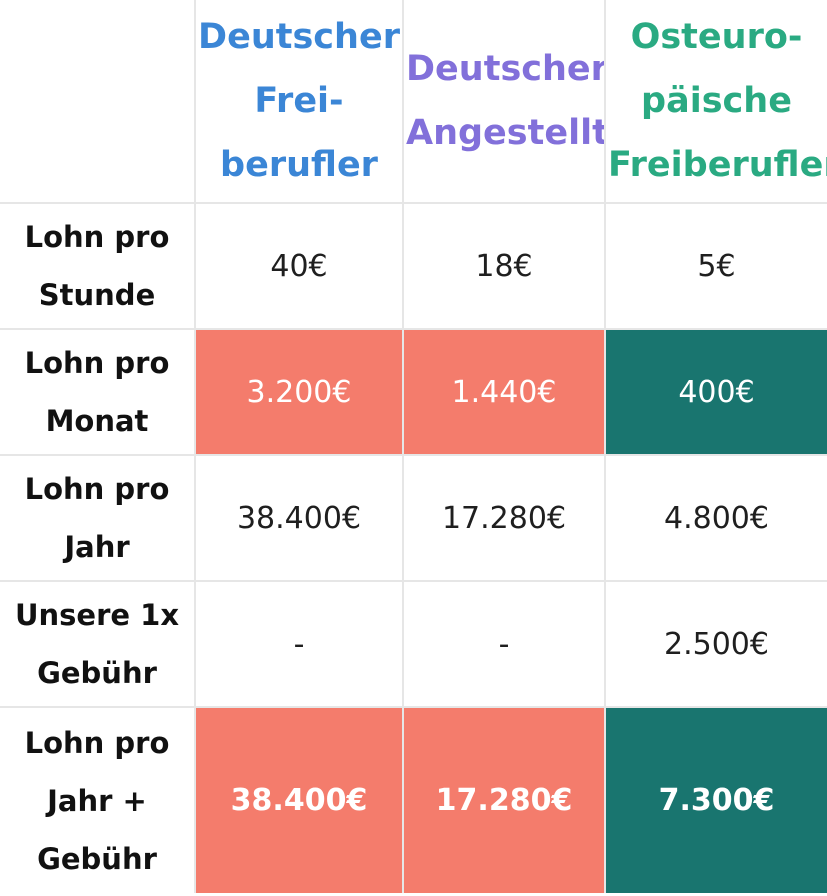 The image size is (827, 896). I want to click on column-header-ee-freelancer: Osteuro- päische Freiberufler, so click(715, 102).